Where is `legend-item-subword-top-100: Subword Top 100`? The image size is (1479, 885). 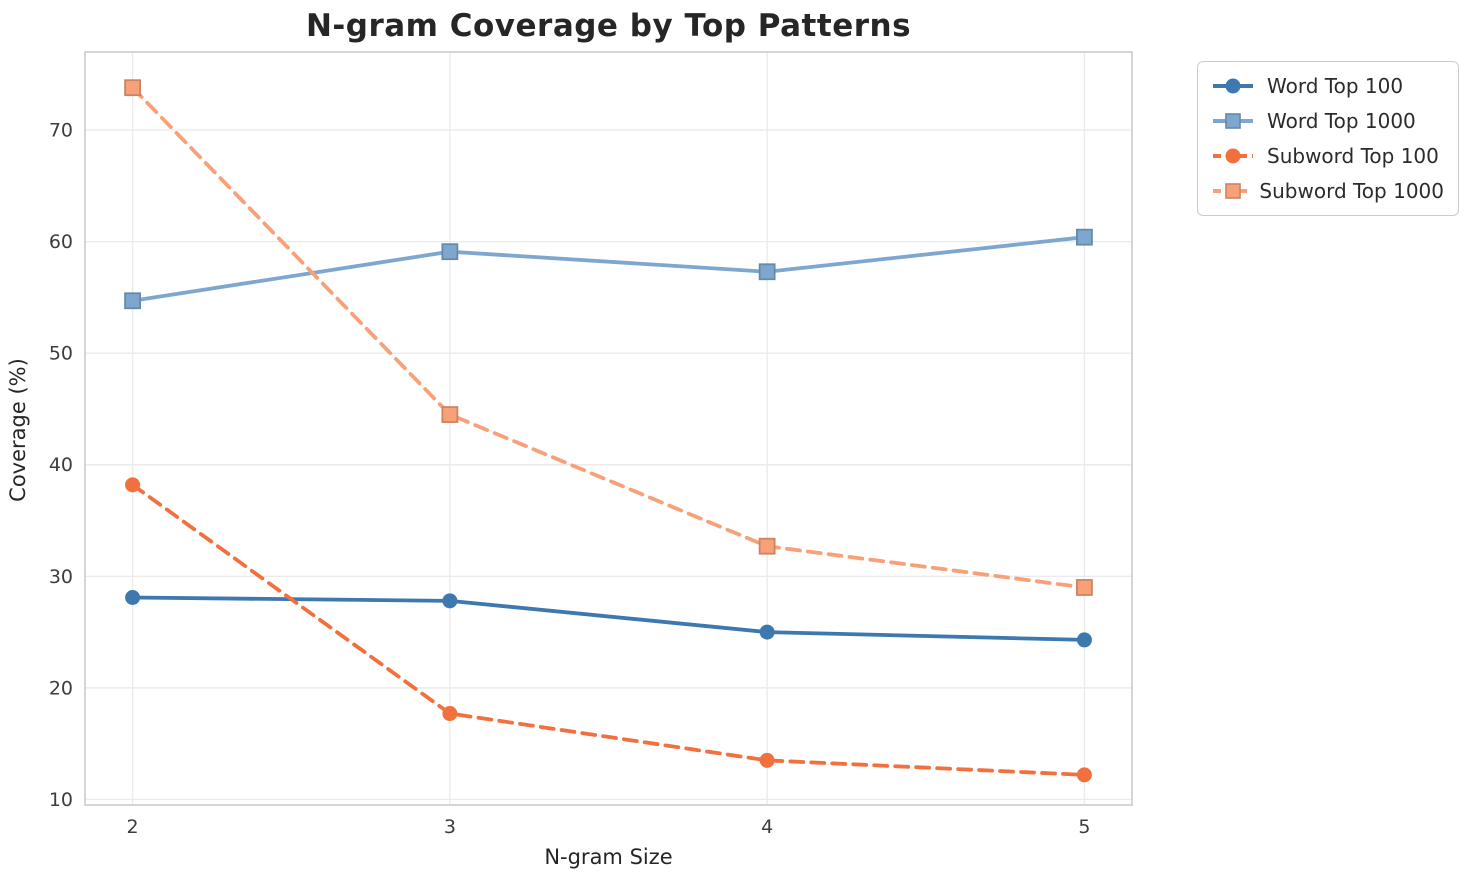
legend-item-subword-top-100: Subword Top 100 is located at coordinates (1327, 156).